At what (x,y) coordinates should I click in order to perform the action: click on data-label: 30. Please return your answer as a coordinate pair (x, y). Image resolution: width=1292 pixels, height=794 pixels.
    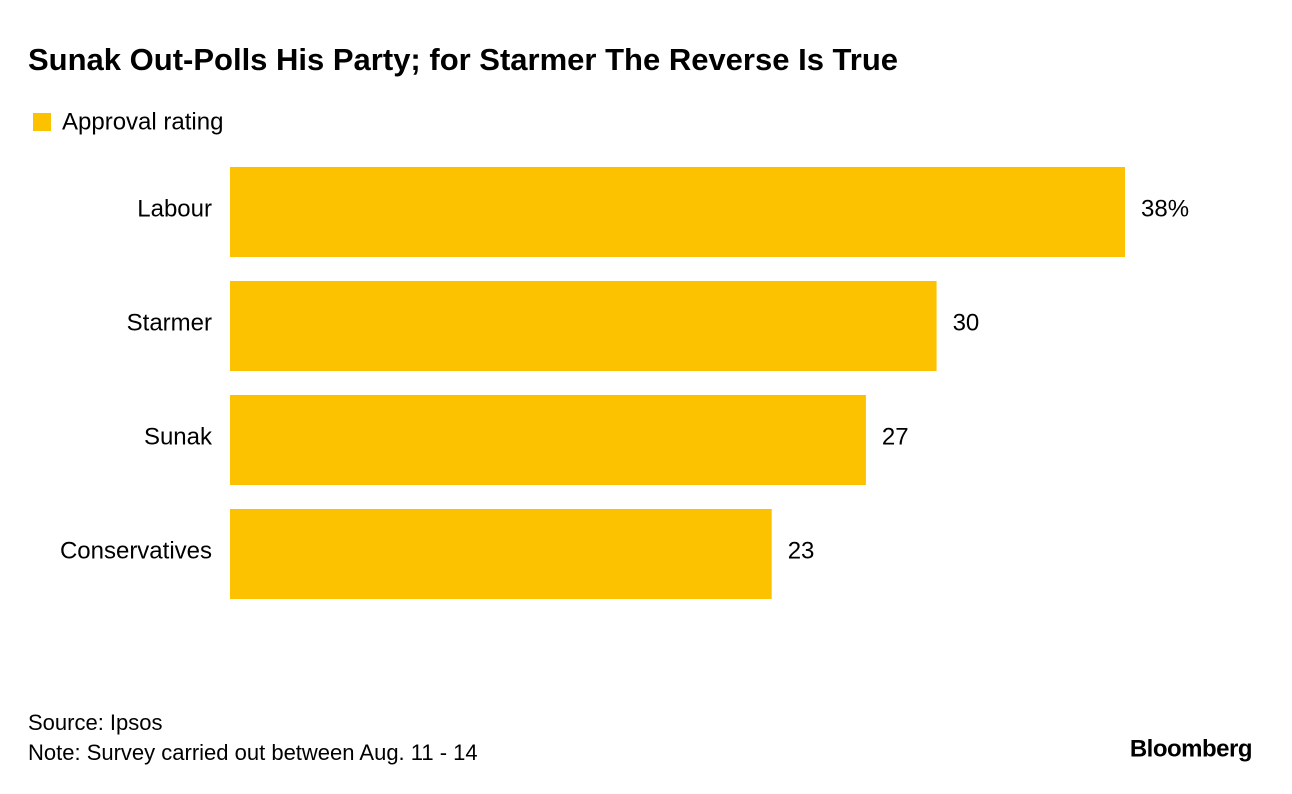
    Looking at the image, I should click on (966, 322).